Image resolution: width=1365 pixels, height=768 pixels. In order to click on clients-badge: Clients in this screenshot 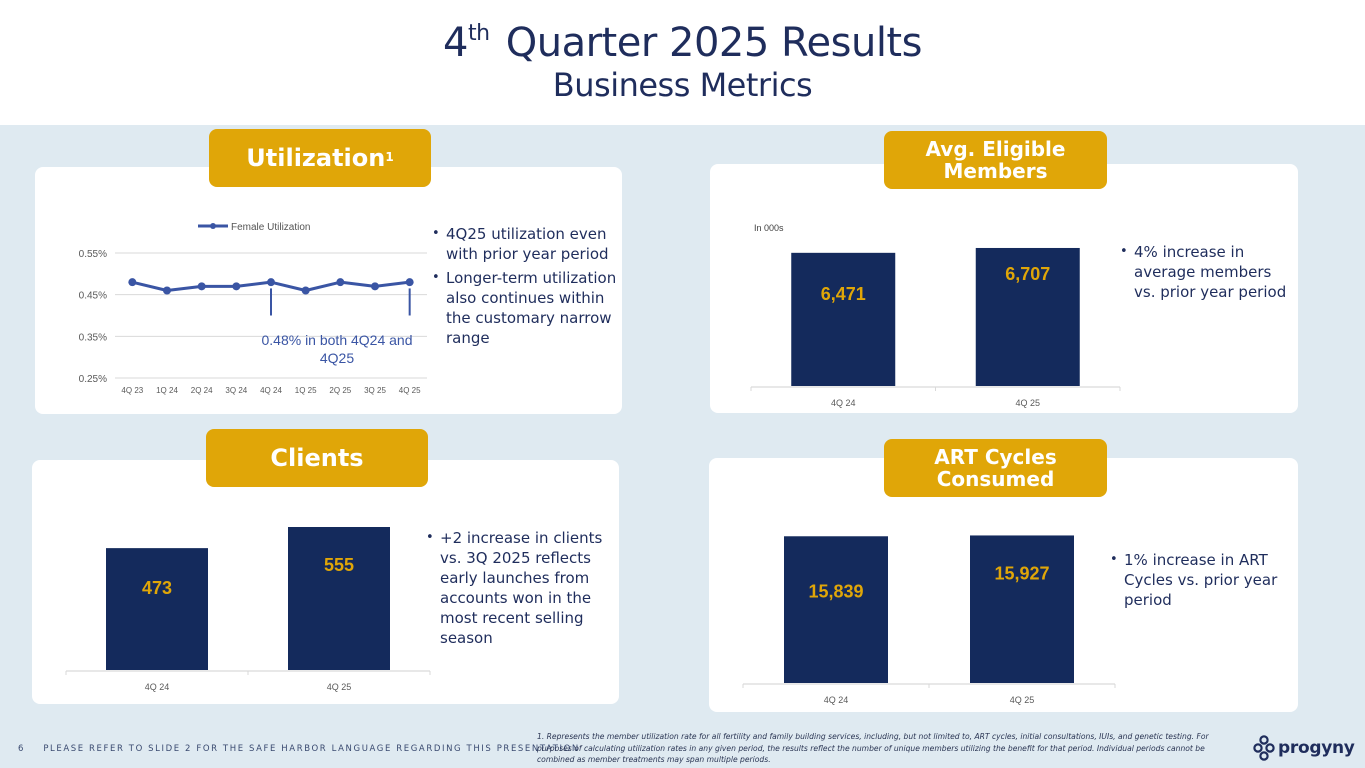, I will do `click(317, 458)`.